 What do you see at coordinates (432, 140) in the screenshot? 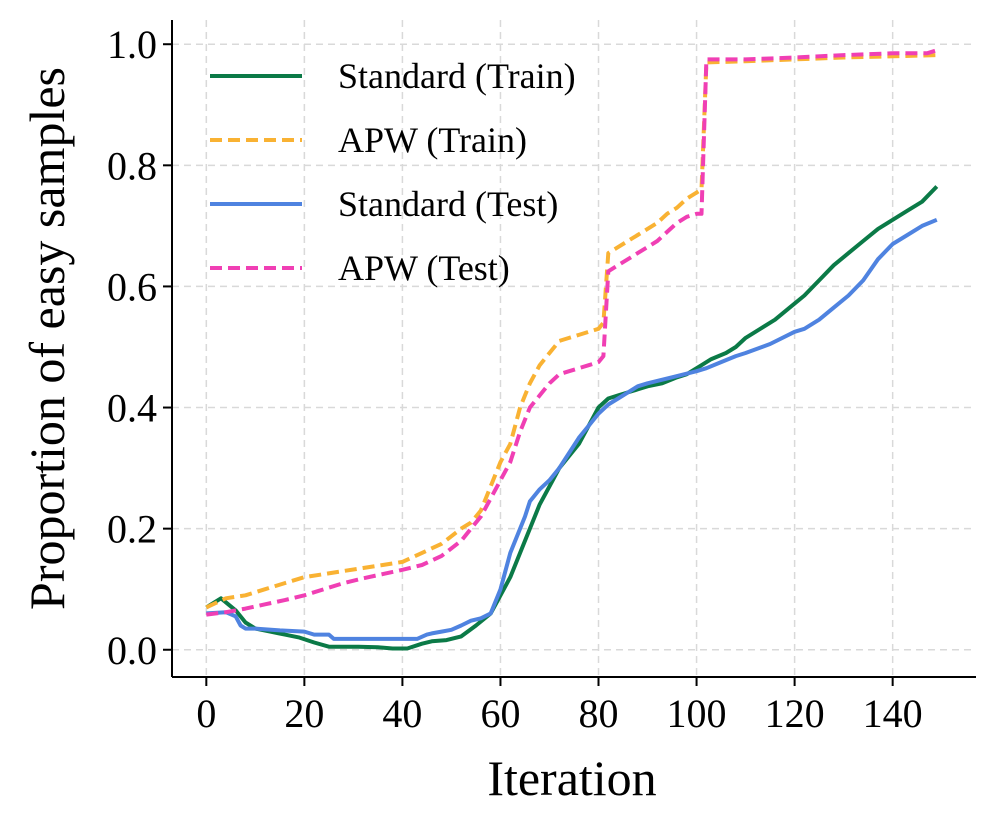
I see `legend-label: APW (Train)` at bounding box center [432, 140].